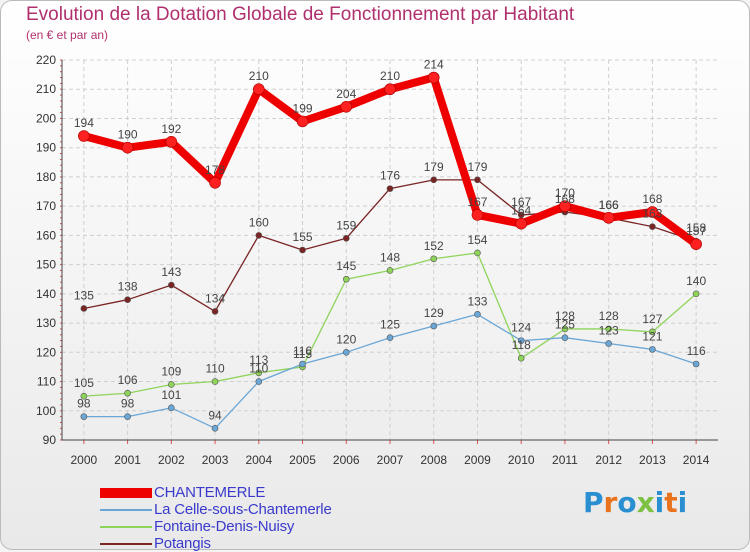 This screenshot has width=750, height=552. Describe the element at coordinates (46, 148) in the screenshot. I see `y-tick-label: 190` at that location.